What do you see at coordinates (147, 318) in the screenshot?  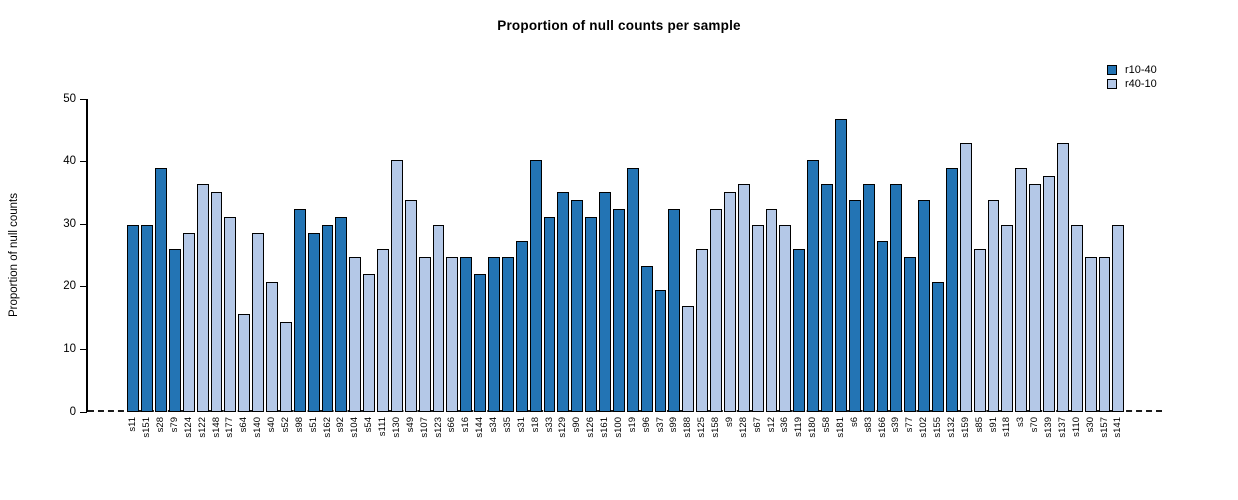 I see `bar-s151` at bounding box center [147, 318].